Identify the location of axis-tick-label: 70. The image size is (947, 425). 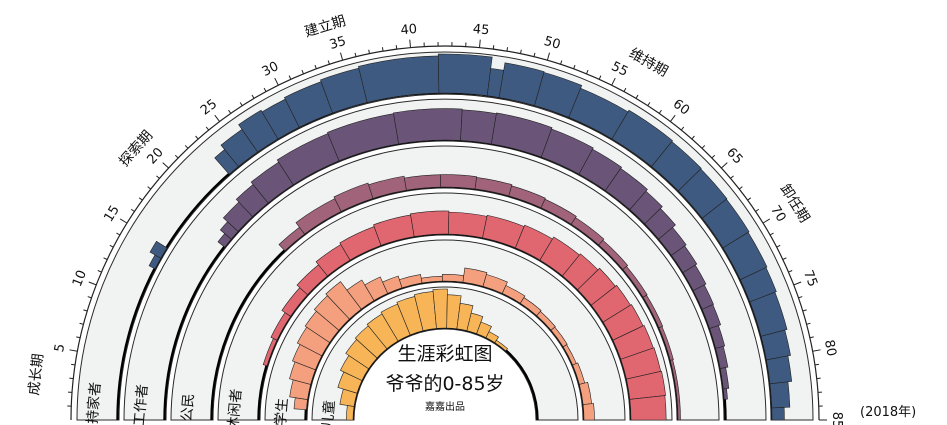
(777, 214).